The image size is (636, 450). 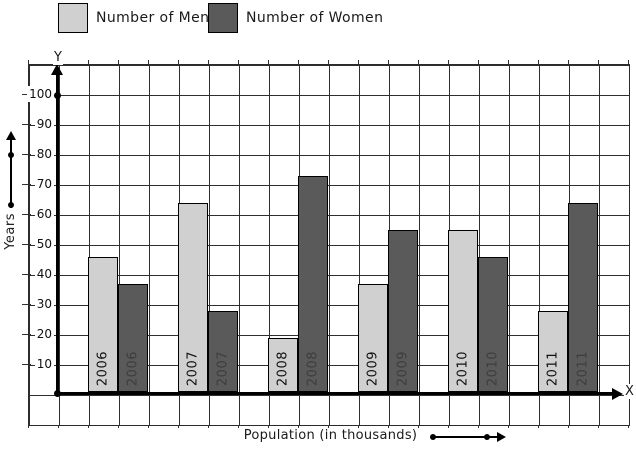 What do you see at coordinates (11, 205) in the screenshot?
I see `y-measure-dot-bottom` at bounding box center [11, 205].